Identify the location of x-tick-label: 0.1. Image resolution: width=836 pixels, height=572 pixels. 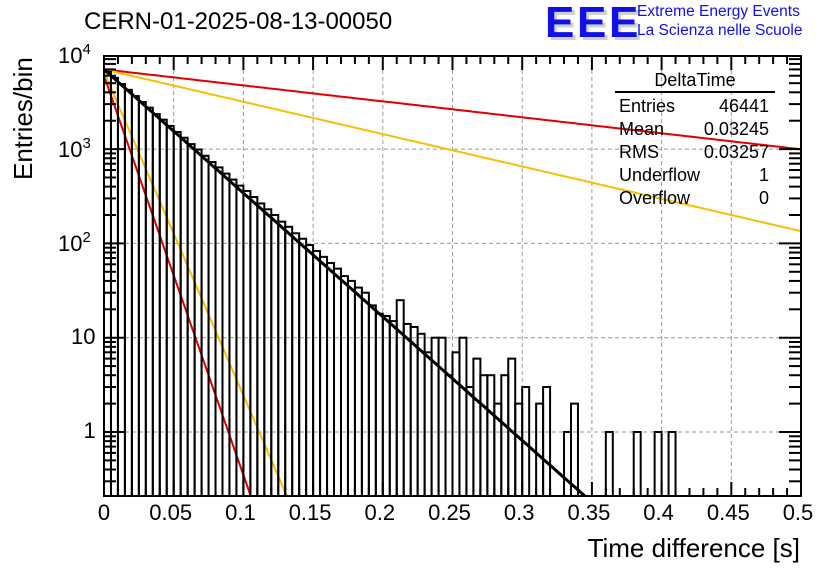
(240, 512).